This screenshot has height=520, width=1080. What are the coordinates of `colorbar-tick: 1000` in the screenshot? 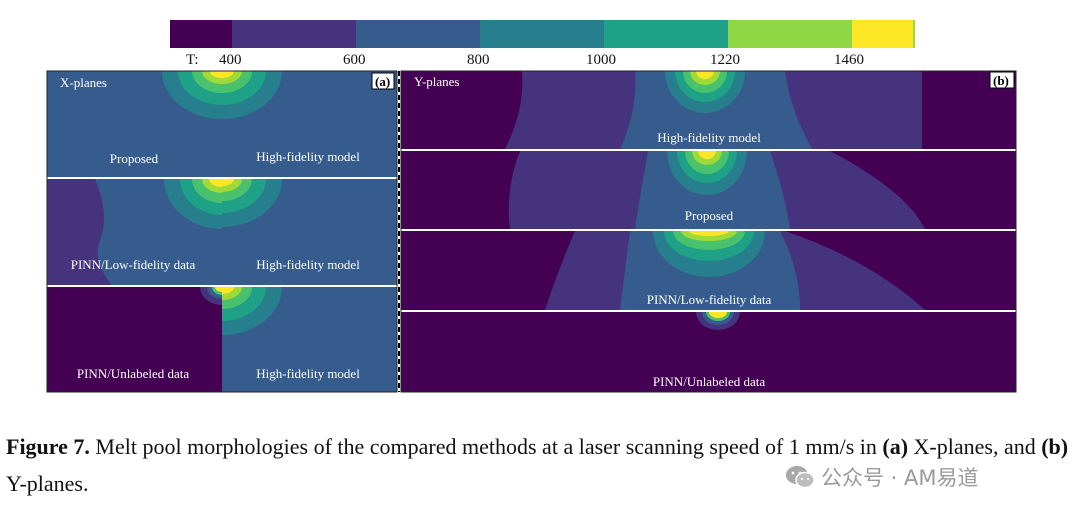 It's located at (601, 60).